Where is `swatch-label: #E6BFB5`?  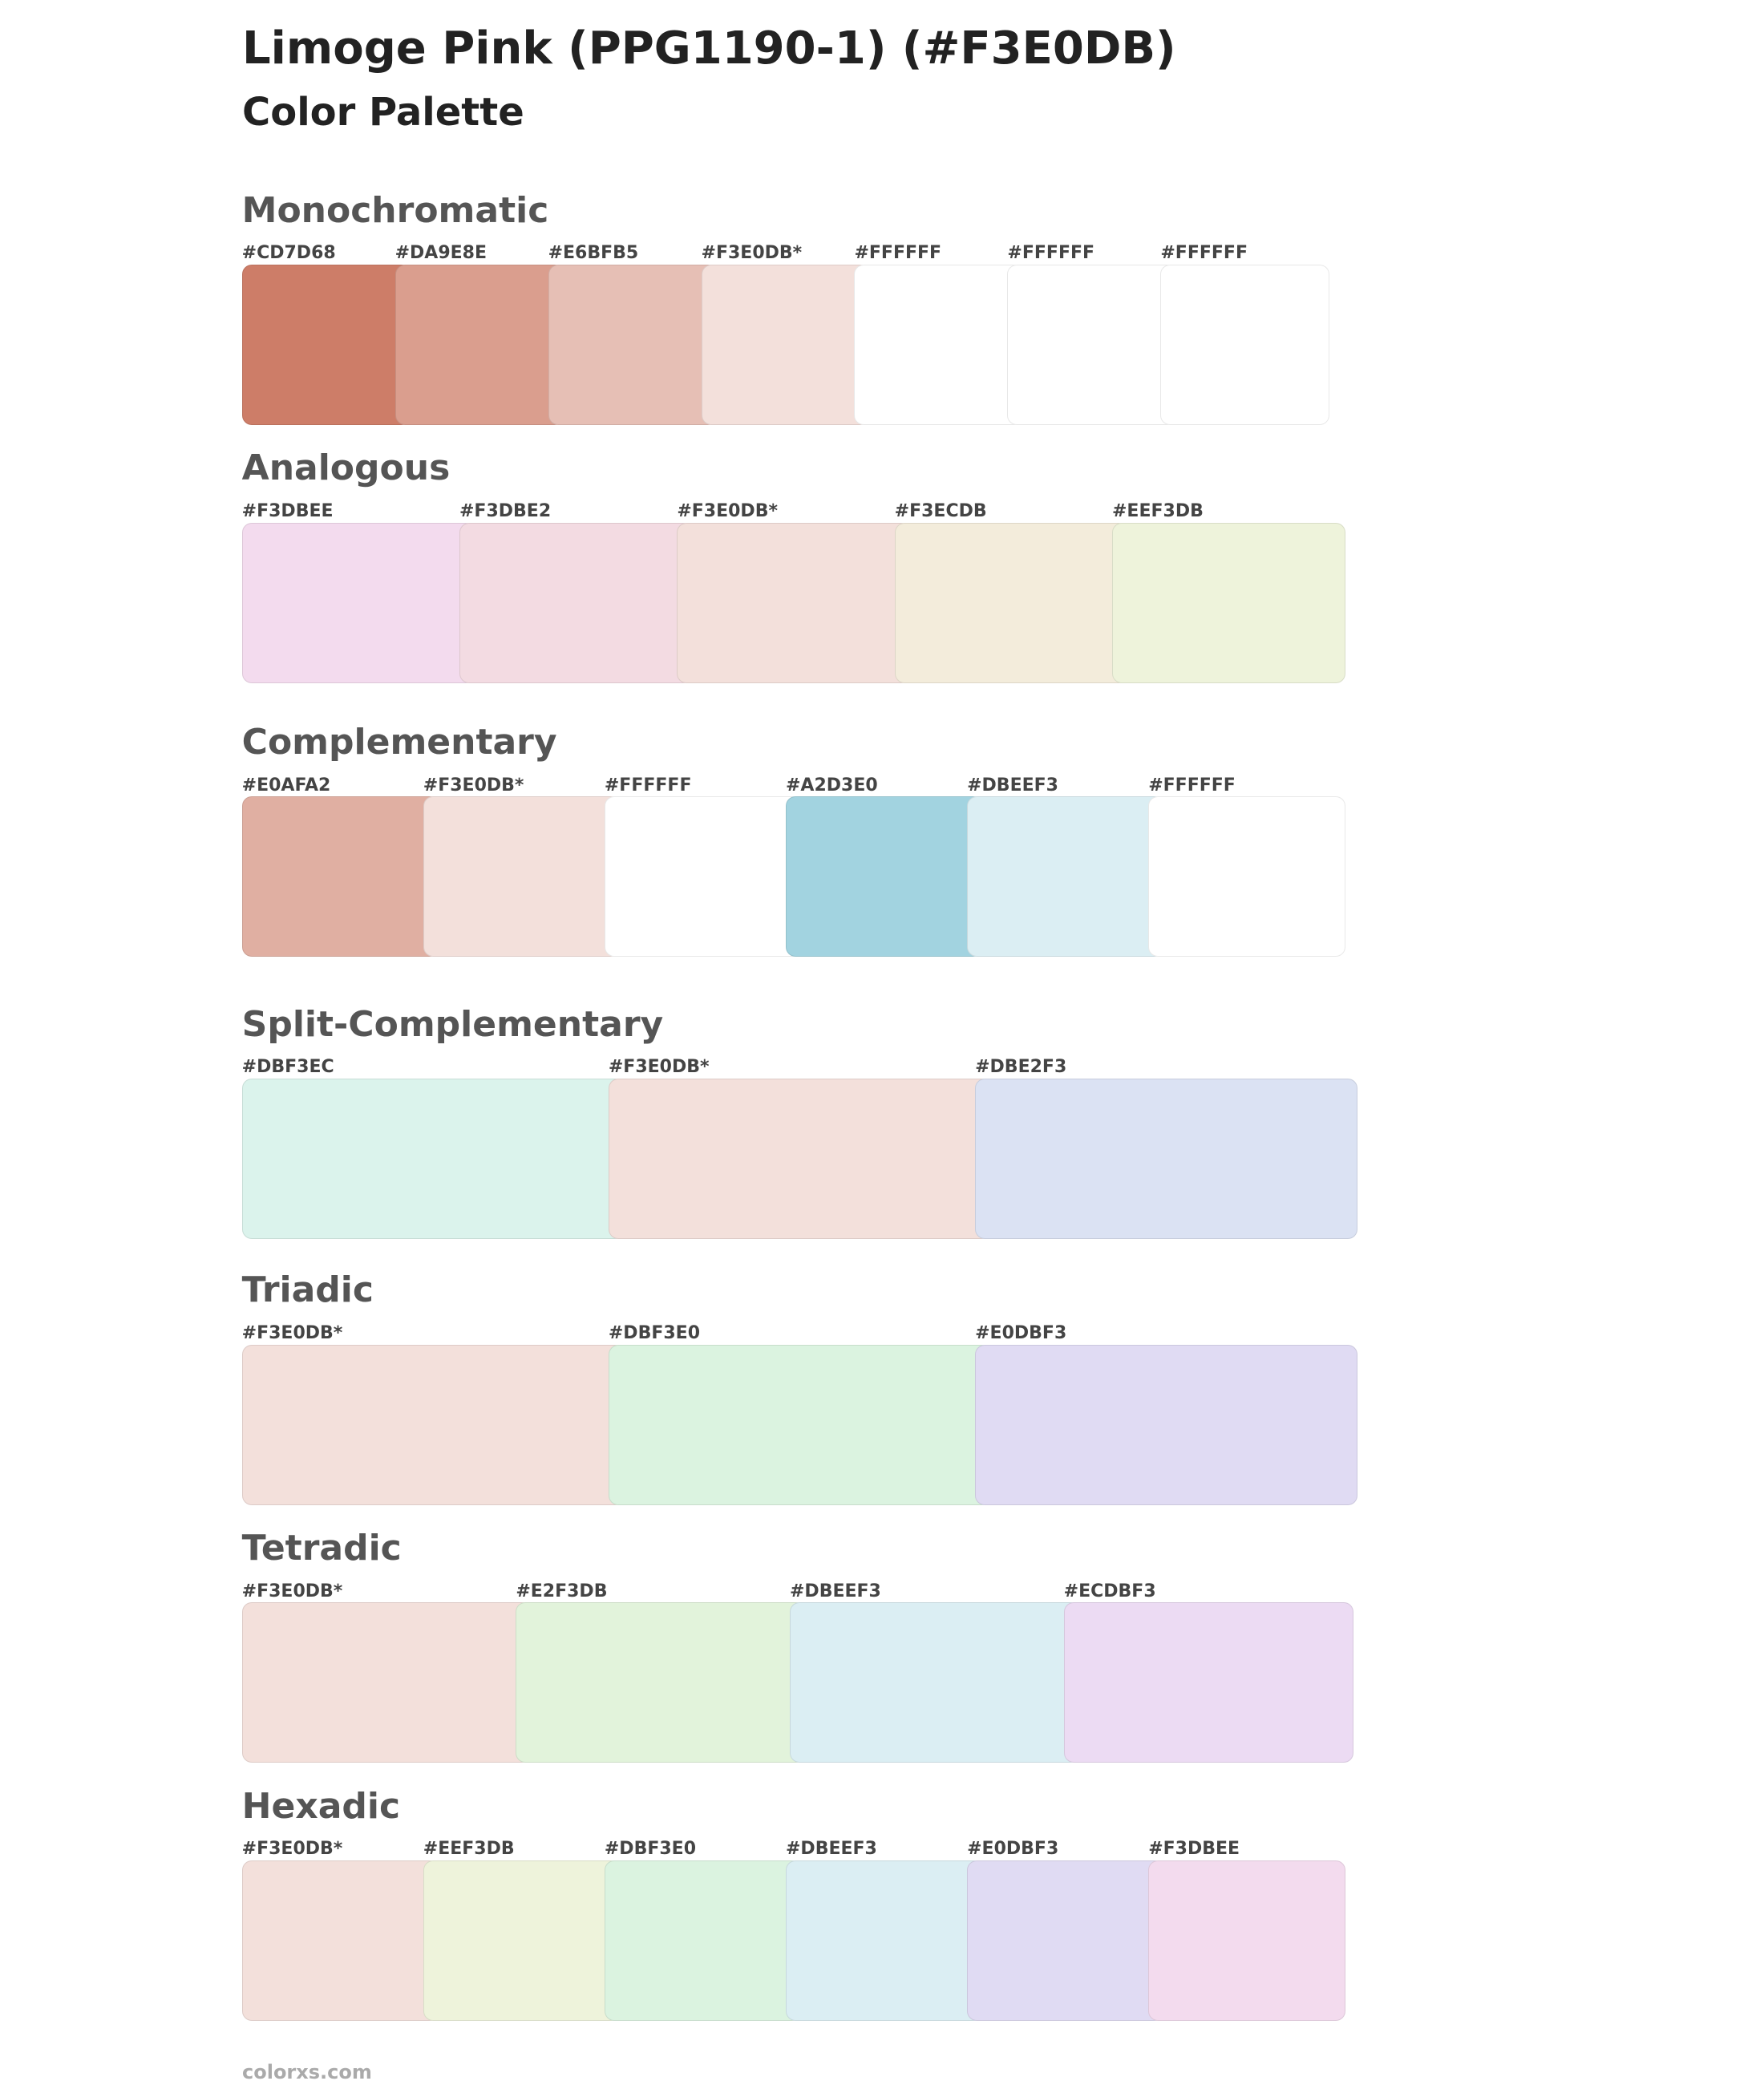 swatch-label: #E6BFB5 is located at coordinates (593, 254).